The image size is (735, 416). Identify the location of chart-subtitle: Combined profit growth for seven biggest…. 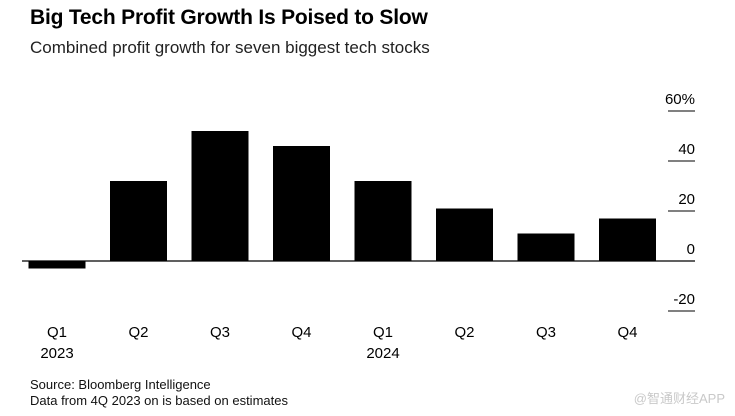
(230, 47).